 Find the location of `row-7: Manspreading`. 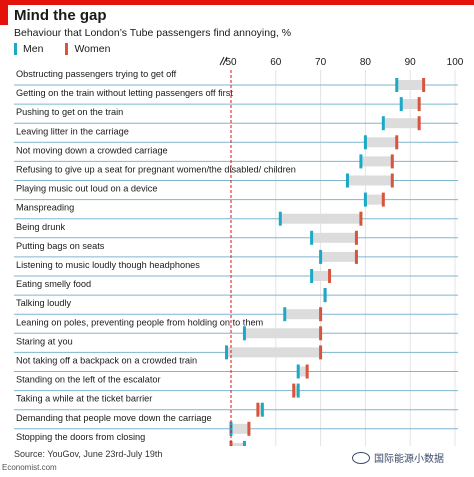

row-7: Manspreading is located at coordinates (236, 214).